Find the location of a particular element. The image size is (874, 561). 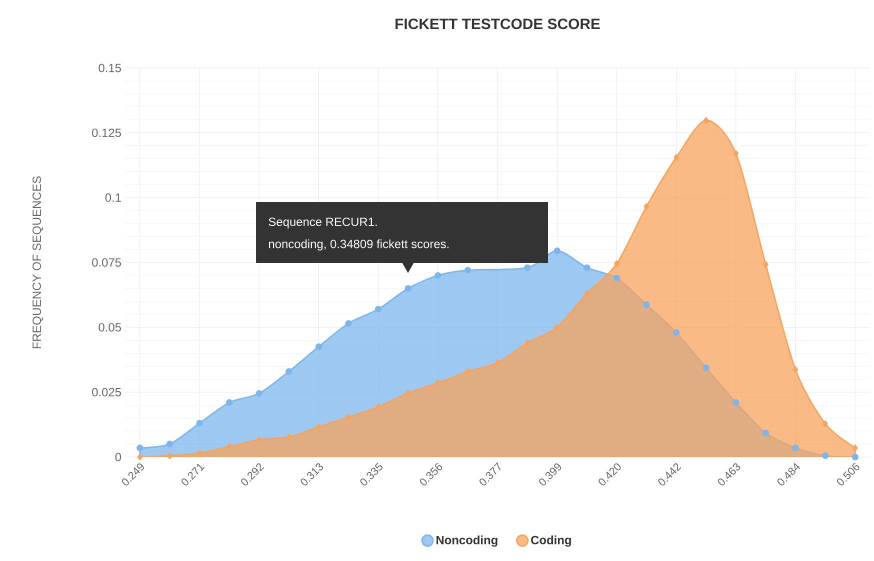

y-tick-label: 0 is located at coordinates (118, 457).